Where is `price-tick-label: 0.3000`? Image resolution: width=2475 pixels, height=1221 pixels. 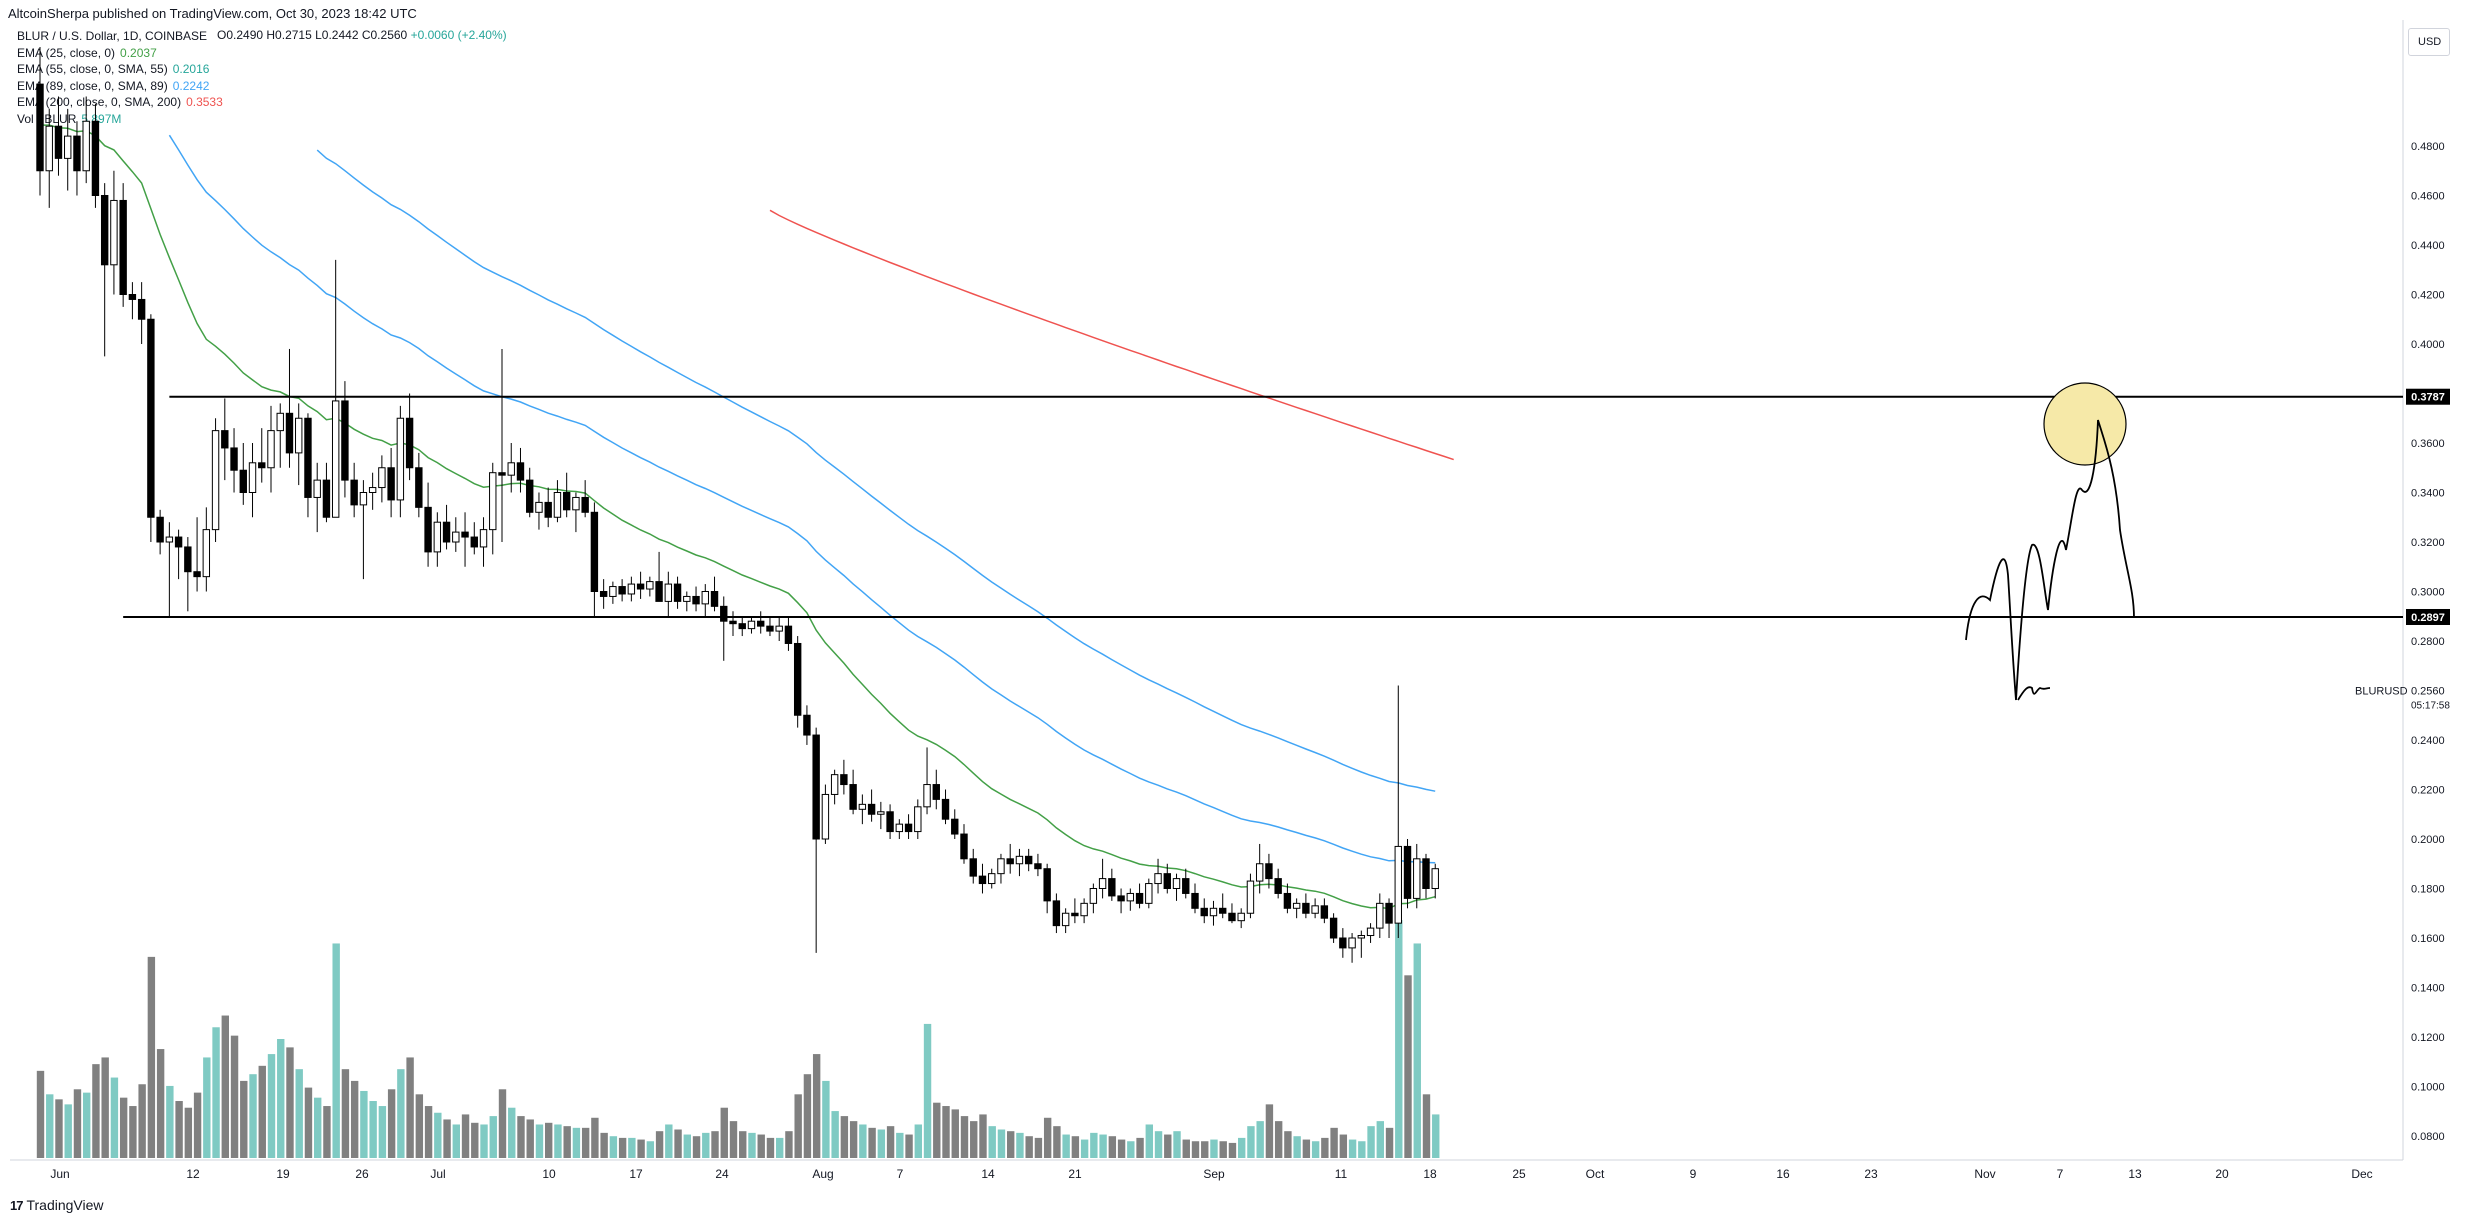
price-tick-label: 0.3000 is located at coordinates (2428, 593).